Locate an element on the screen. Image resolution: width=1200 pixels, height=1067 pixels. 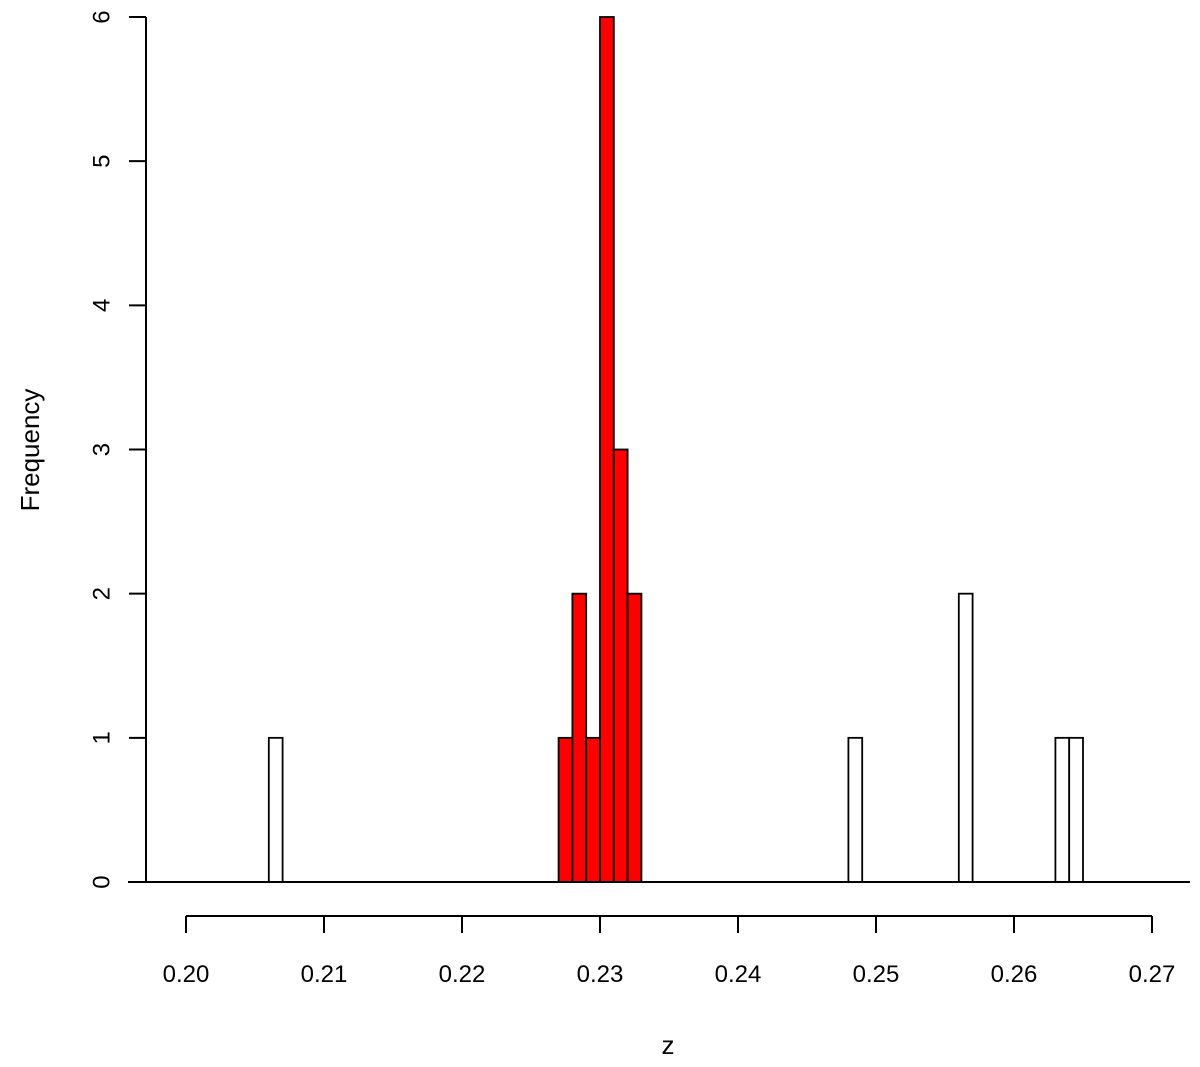
x-axis: 0.20 0.21 0.22 0.23 0.24 0.25 0.26 0.27 is located at coordinates (669, 951).